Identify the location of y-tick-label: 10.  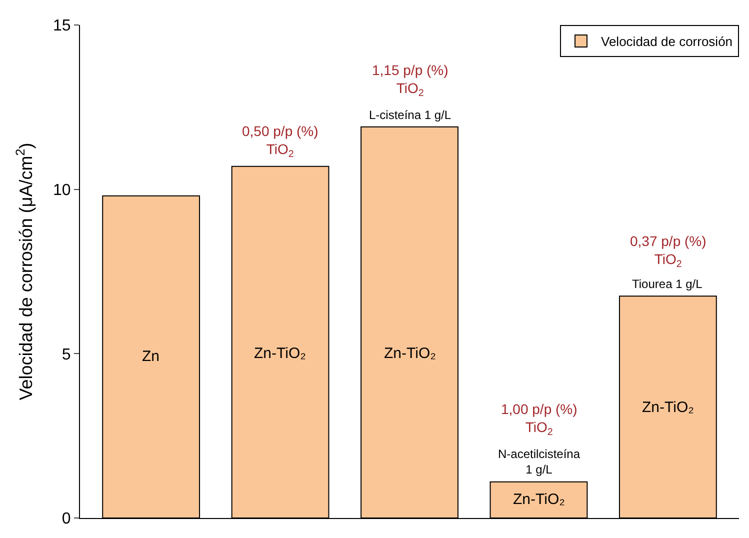
(62, 190).